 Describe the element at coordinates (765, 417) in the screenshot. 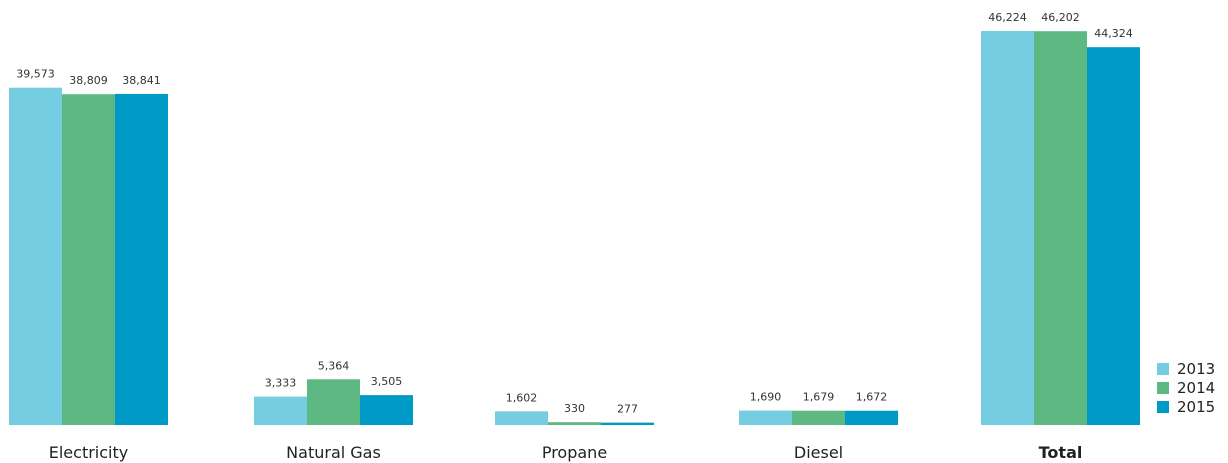

I see `bar-diesel-2013` at that location.